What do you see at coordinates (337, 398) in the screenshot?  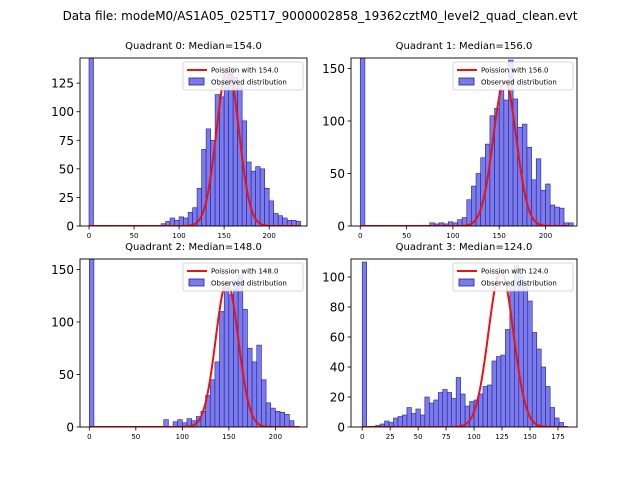 I see `y-tick-label: 20` at bounding box center [337, 398].